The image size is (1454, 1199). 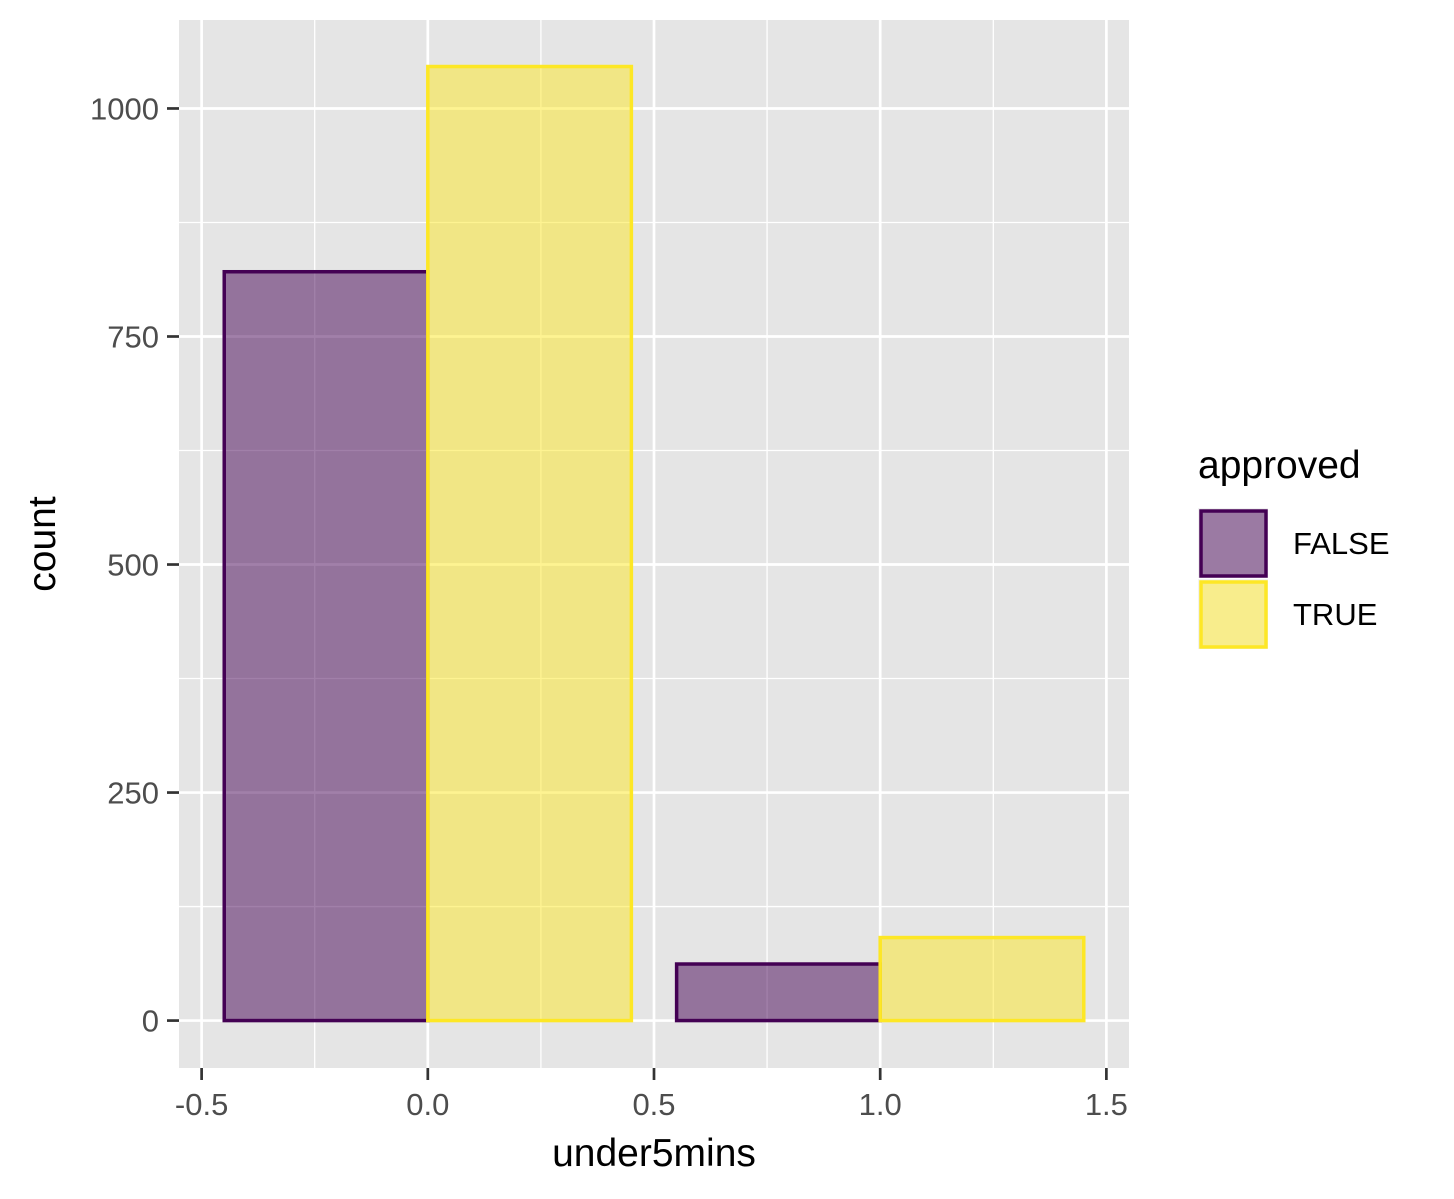 What do you see at coordinates (133, 793) in the screenshot?
I see `y-tick-label: 250` at bounding box center [133, 793].